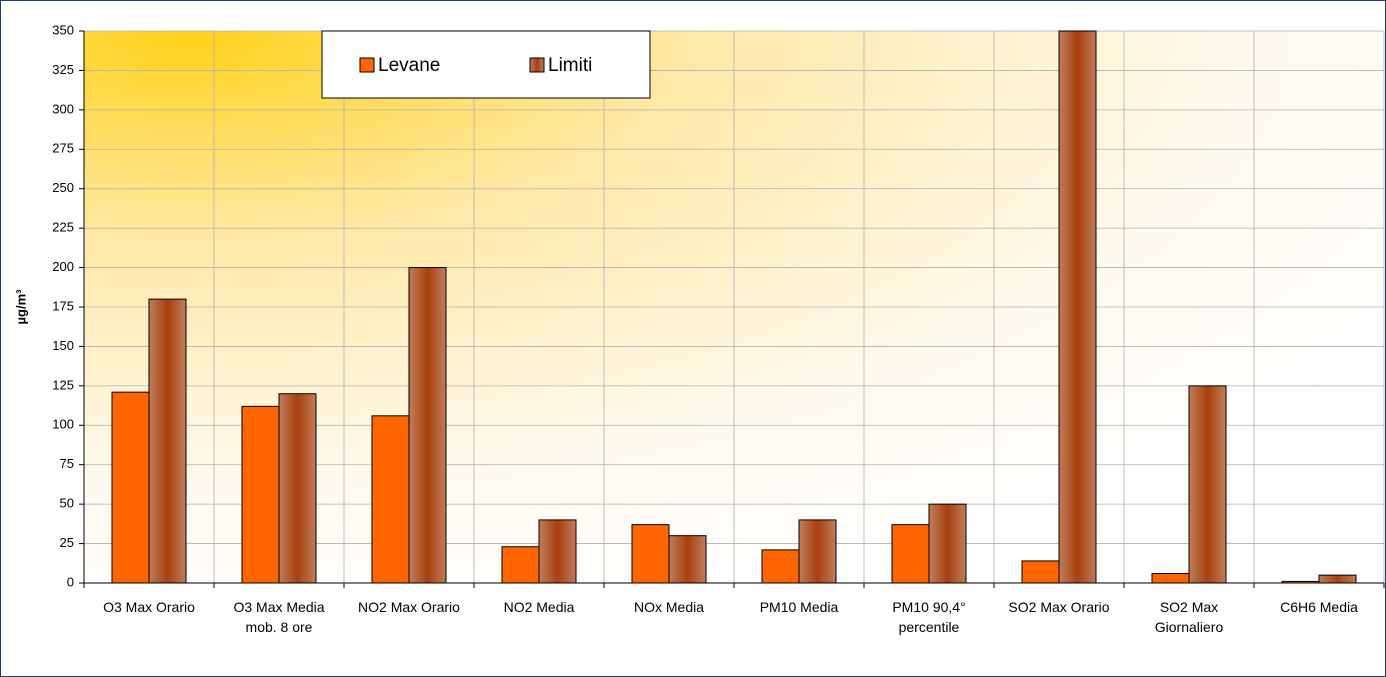 Image resolution: width=1386 pixels, height=677 pixels. What do you see at coordinates (63, 29) in the screenshot?
I see `y-tick-label: 350` at bounding box center [63, 29].